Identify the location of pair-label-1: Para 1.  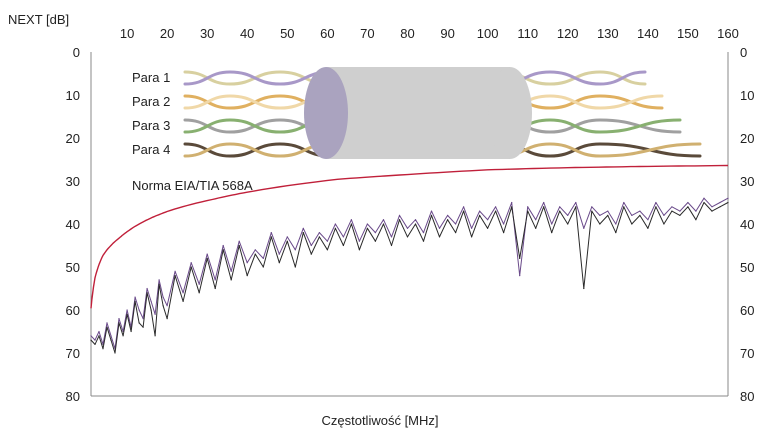
(151, 77).